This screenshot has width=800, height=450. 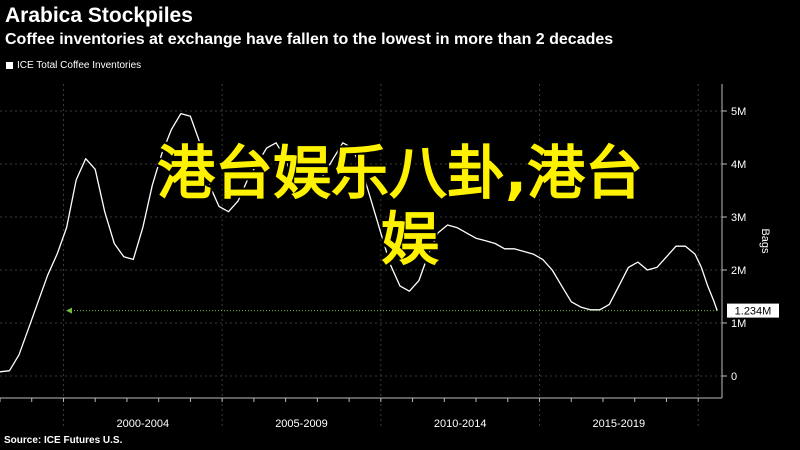 I want to click on x-tick-label: 2000-2004, so click(x=143, y=424).